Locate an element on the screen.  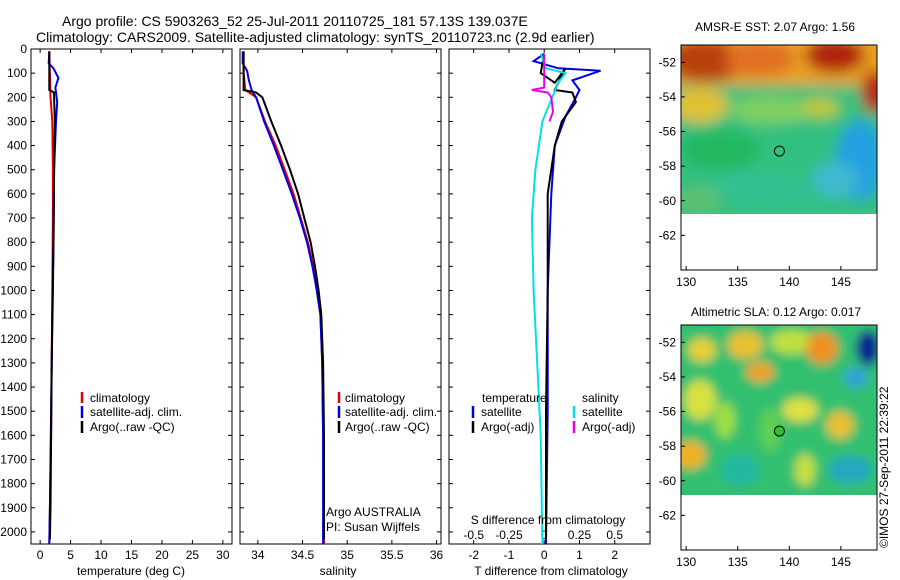
x-tick-label: 25 is located at coordinates (193, 555).